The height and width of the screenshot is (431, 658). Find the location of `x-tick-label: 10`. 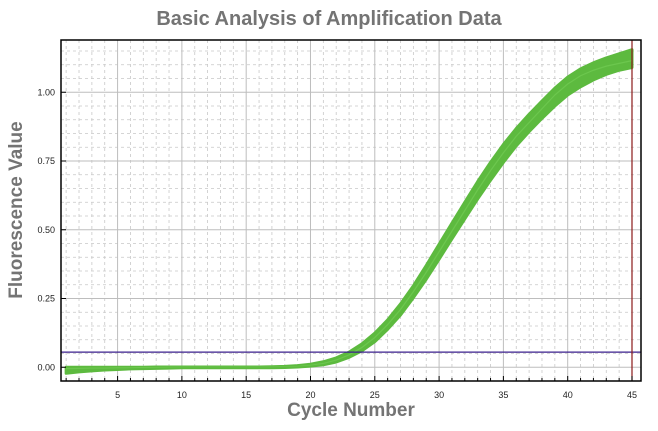

x-tick-label: 10 is located at coordinates (182, 395).